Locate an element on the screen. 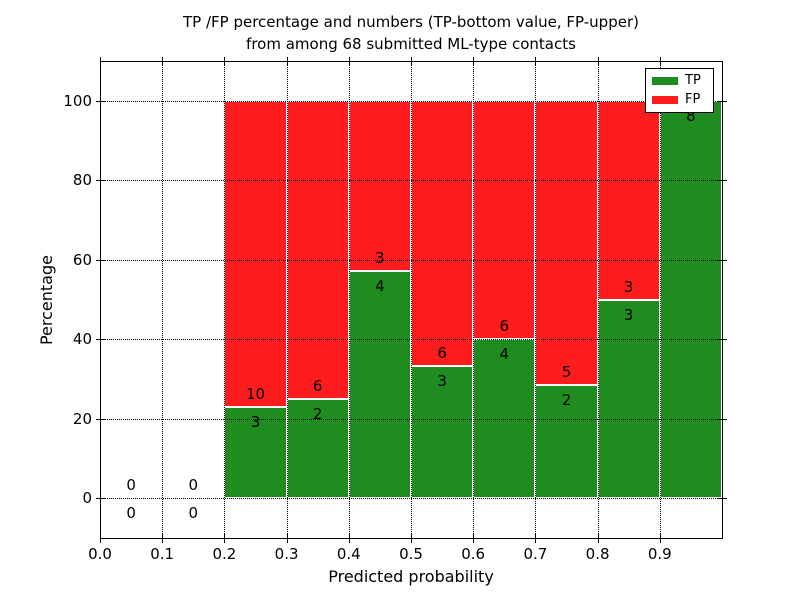  bar-fp-0.5 is located at coordinates (442, 233).